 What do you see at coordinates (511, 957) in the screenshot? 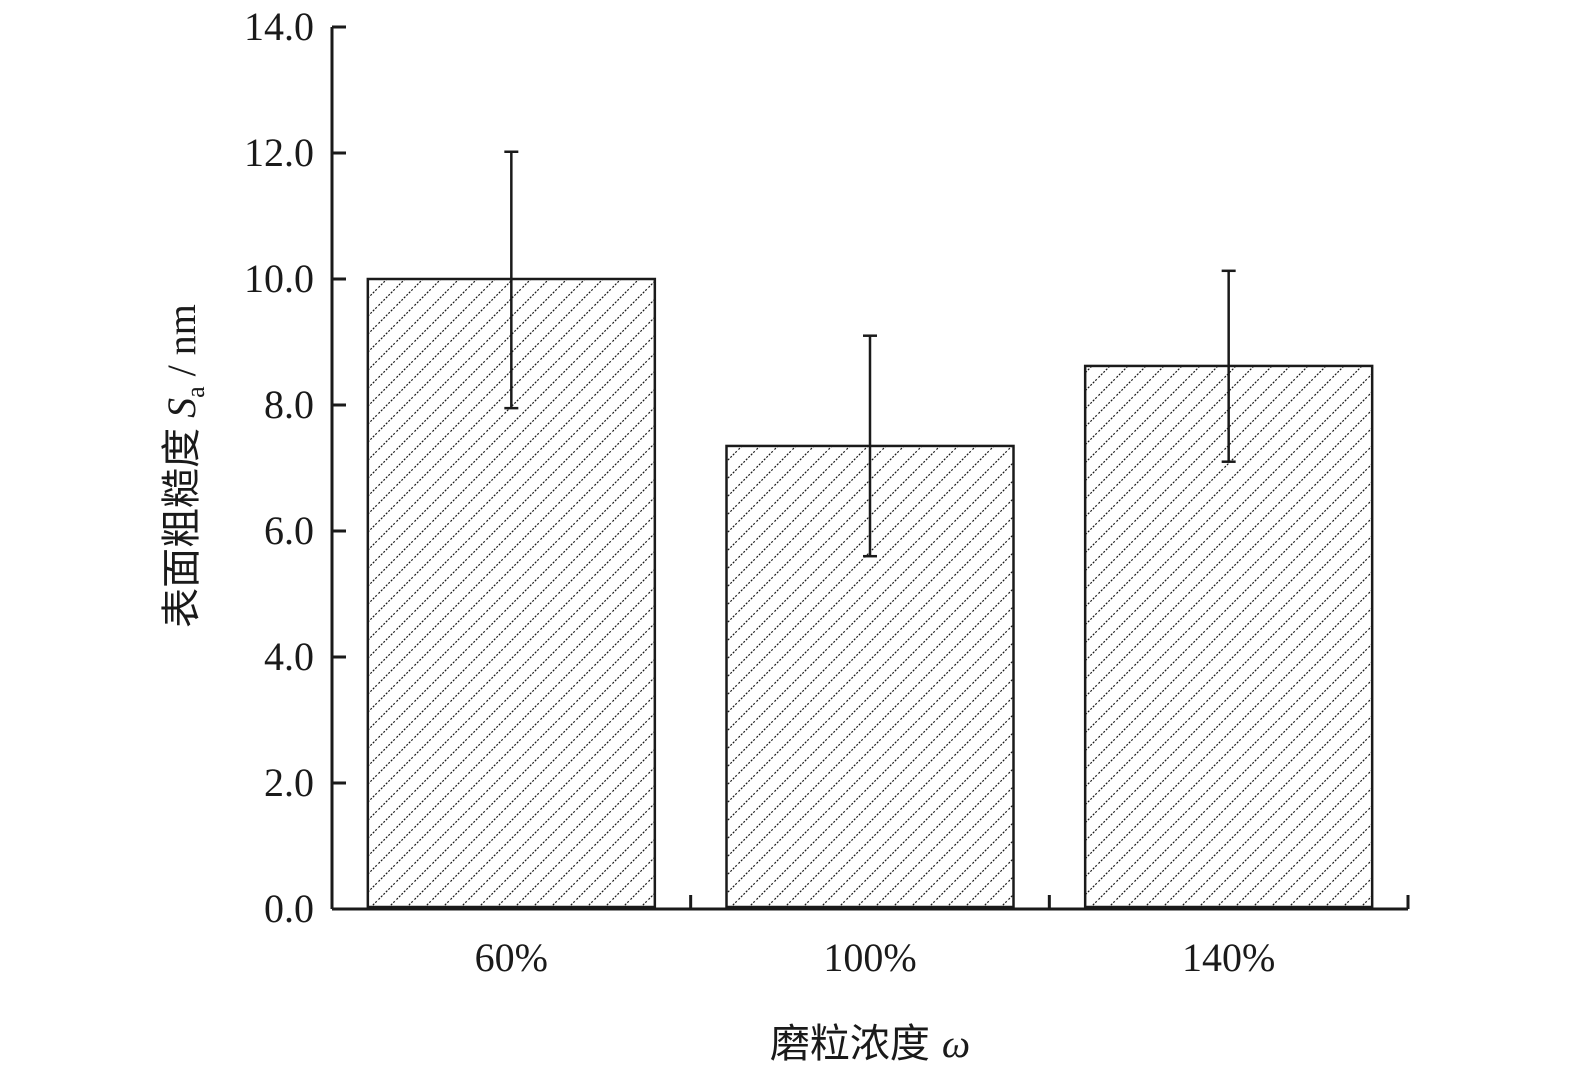
I see `x-tick-label-1: 60%` at bounding box center [511, 957].